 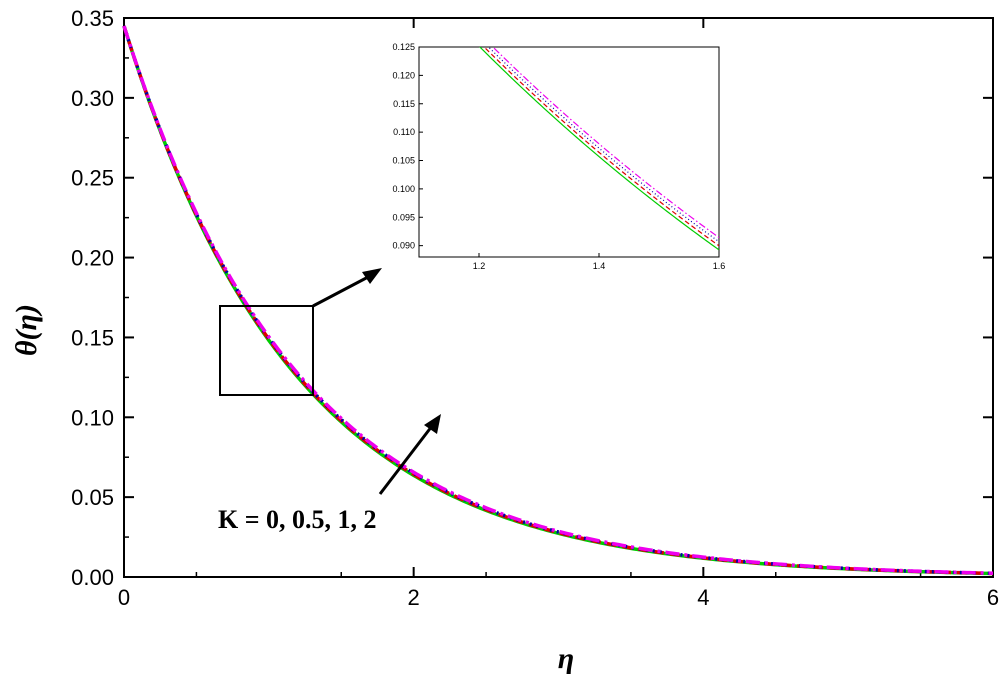 I want to click on inset-x-tick-label: 1.4, so click(x=599, y=266).